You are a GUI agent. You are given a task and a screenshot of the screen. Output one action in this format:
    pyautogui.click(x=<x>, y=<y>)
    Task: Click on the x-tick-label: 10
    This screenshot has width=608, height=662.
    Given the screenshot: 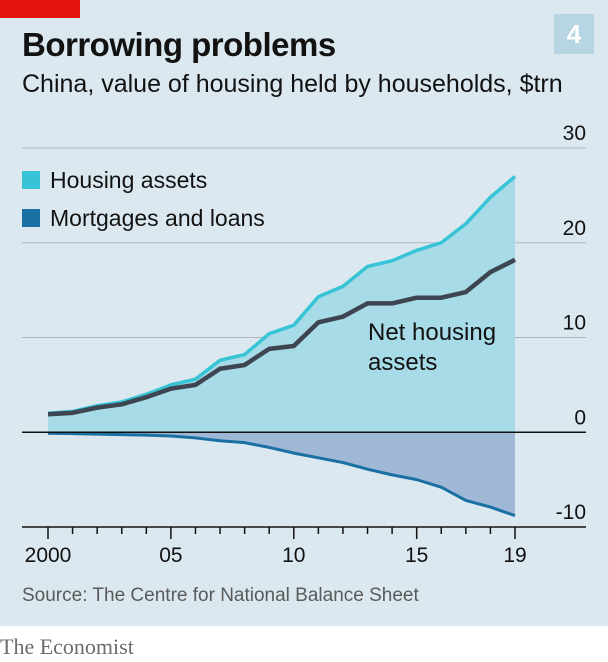 What is the action you would take?
    pyautogui.click(x=293, y=555)
    